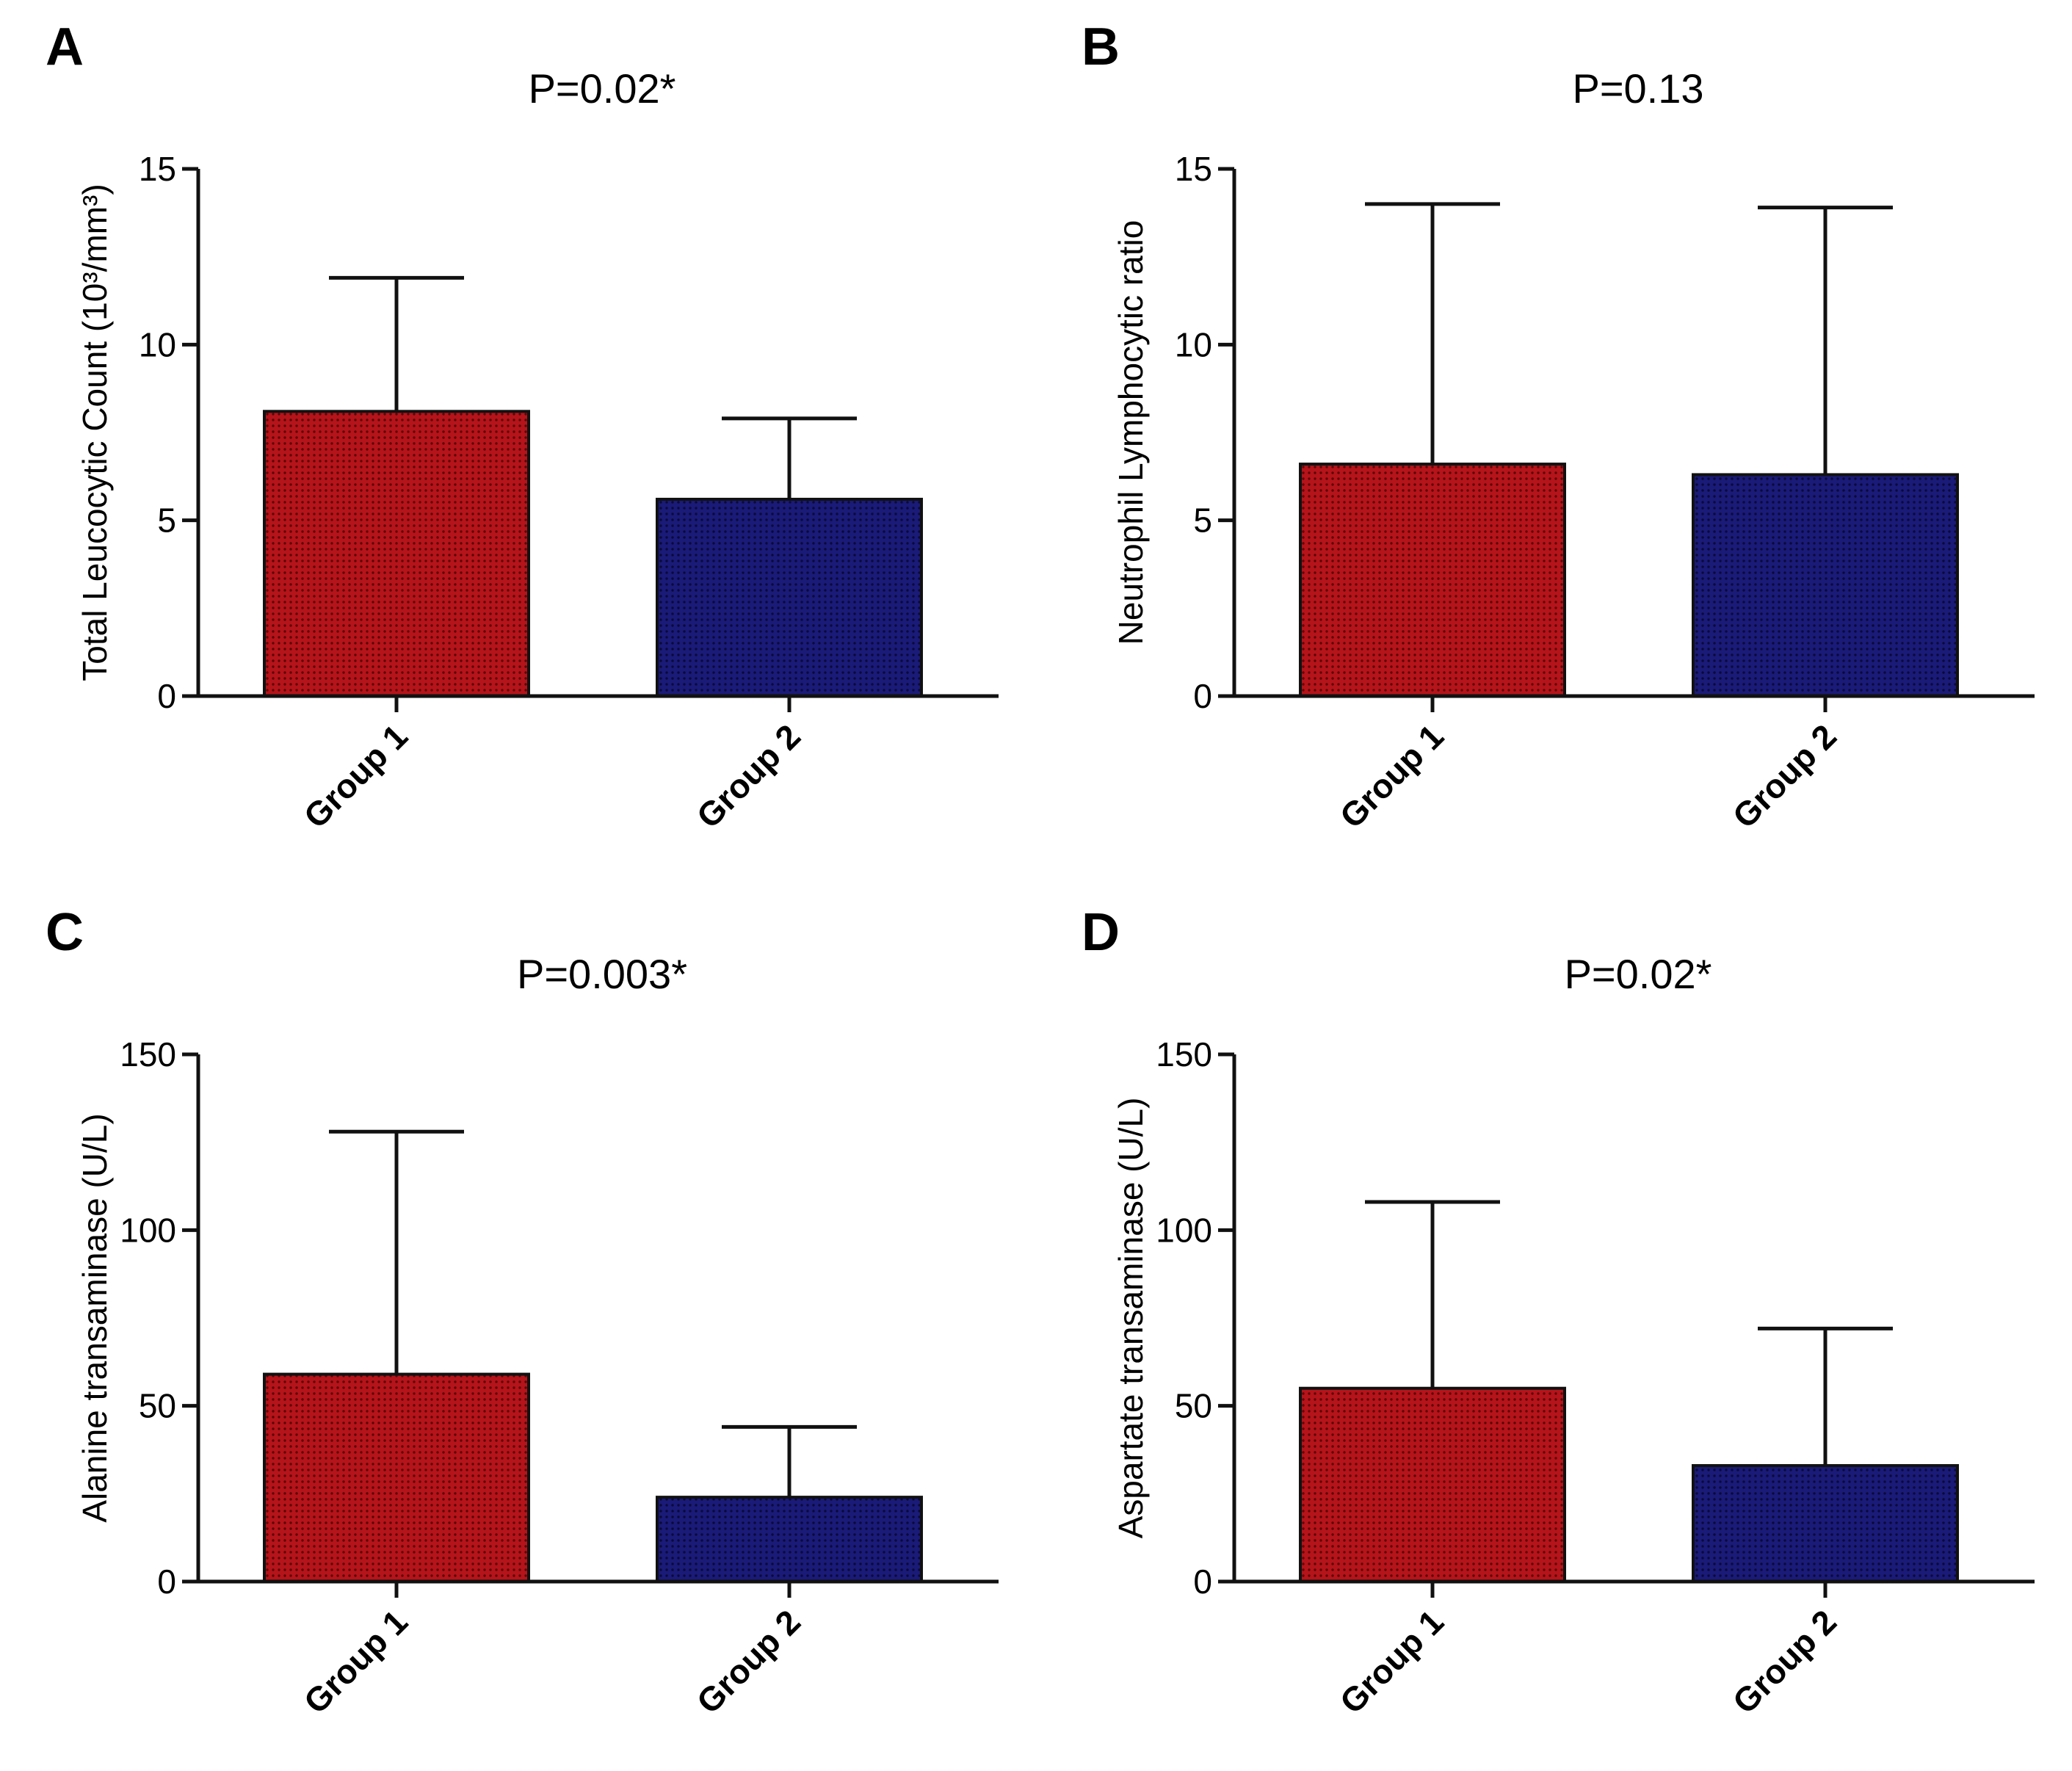 The width and height of the screenshot is (2072, 1771). Describe the element at coordinates (1101, 47) in the screenshot. I see `panel-letter: B` at that location.